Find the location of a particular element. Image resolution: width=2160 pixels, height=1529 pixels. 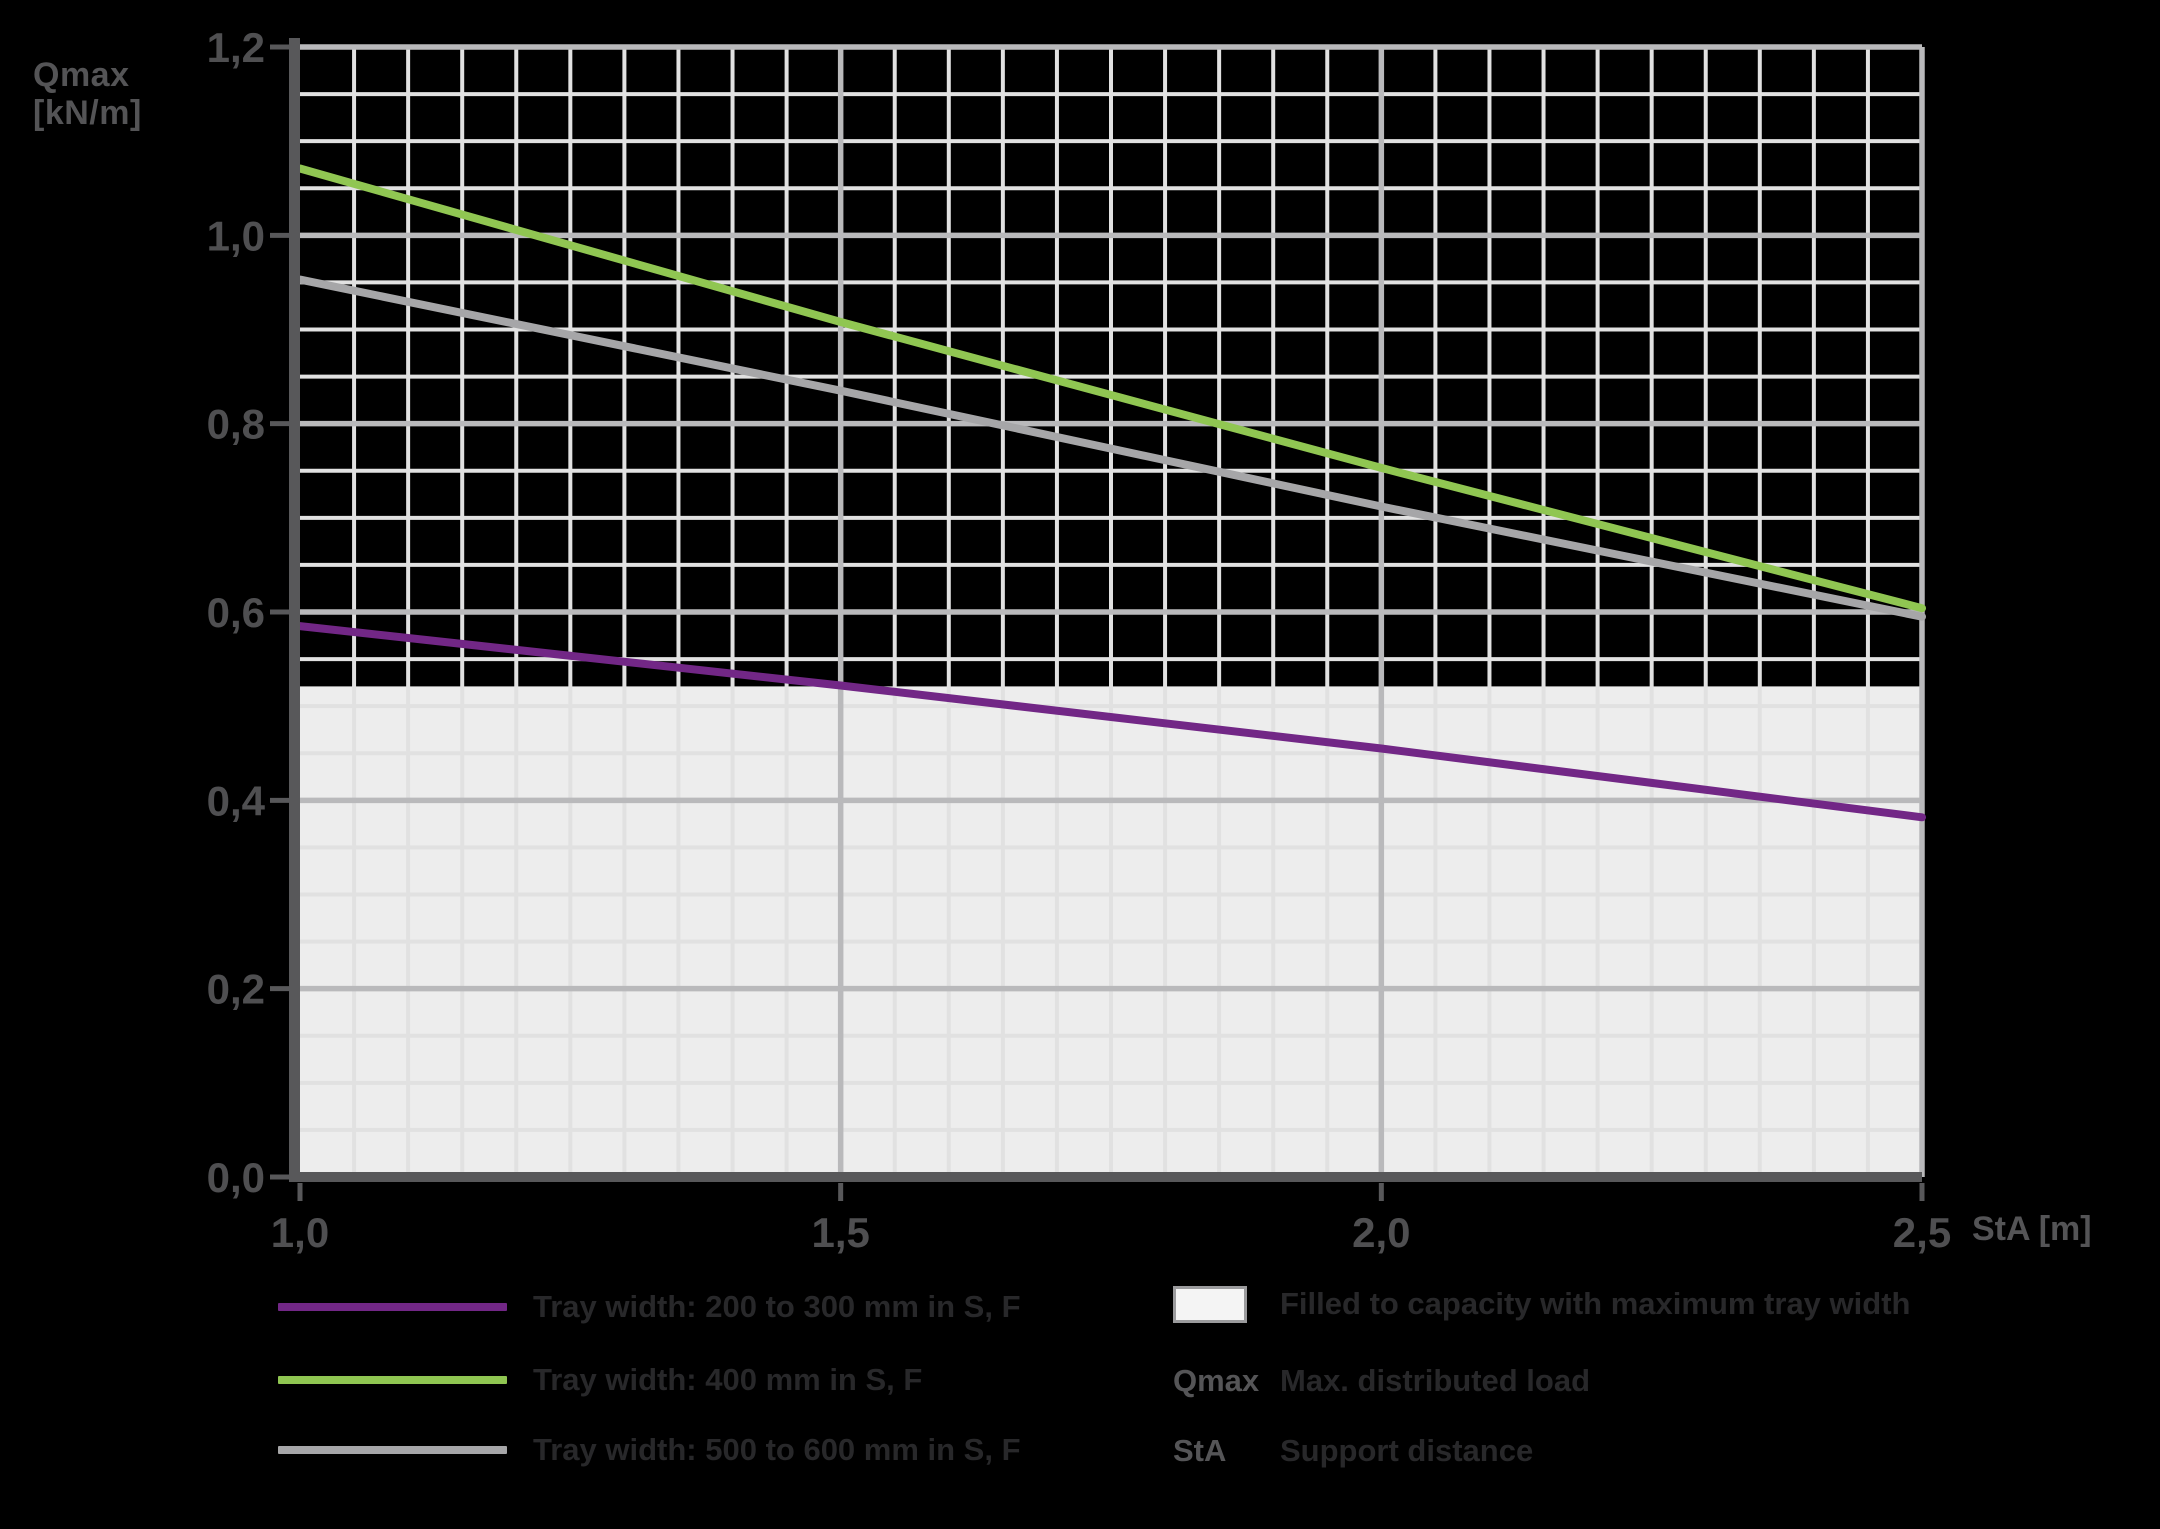

y-axis-title-name: Qmax is located at coordinates (81, 75).